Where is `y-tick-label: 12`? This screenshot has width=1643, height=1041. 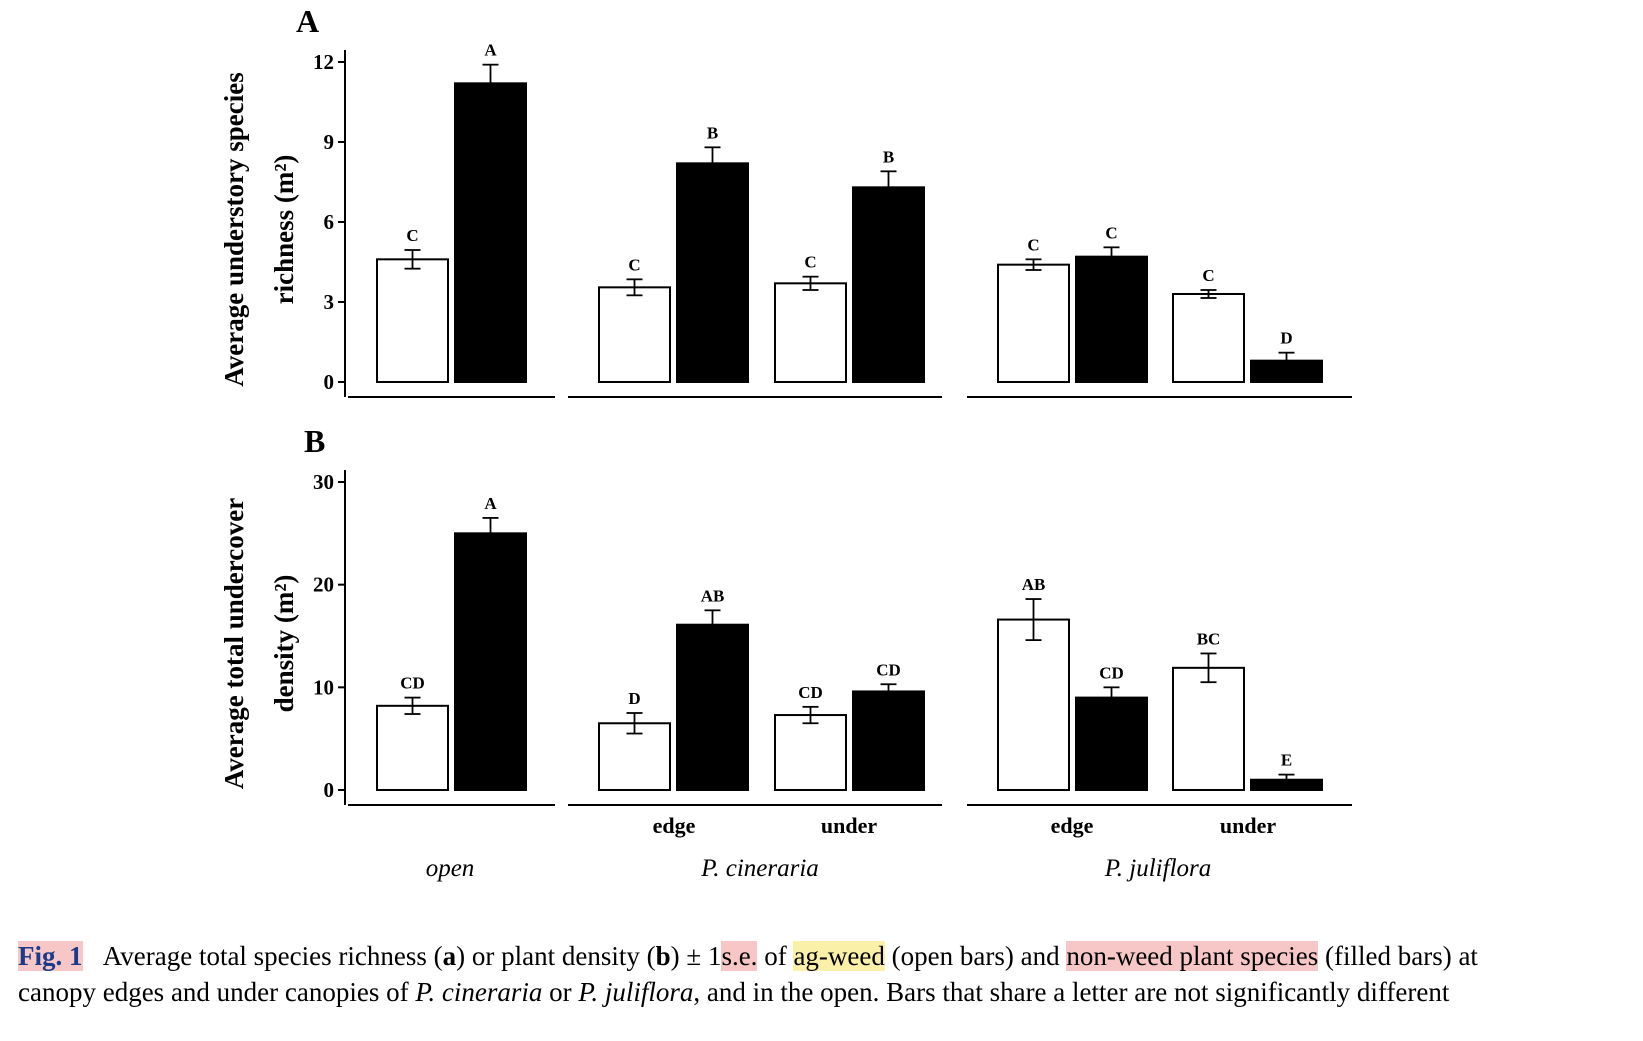
y-tick-label: 12 is located at coordinates (323, 62).